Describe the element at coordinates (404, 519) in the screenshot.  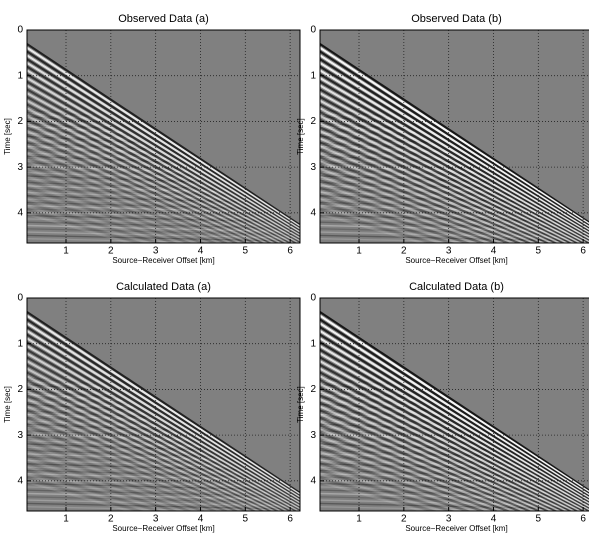
I see `x-tick-label: 2` at that location.